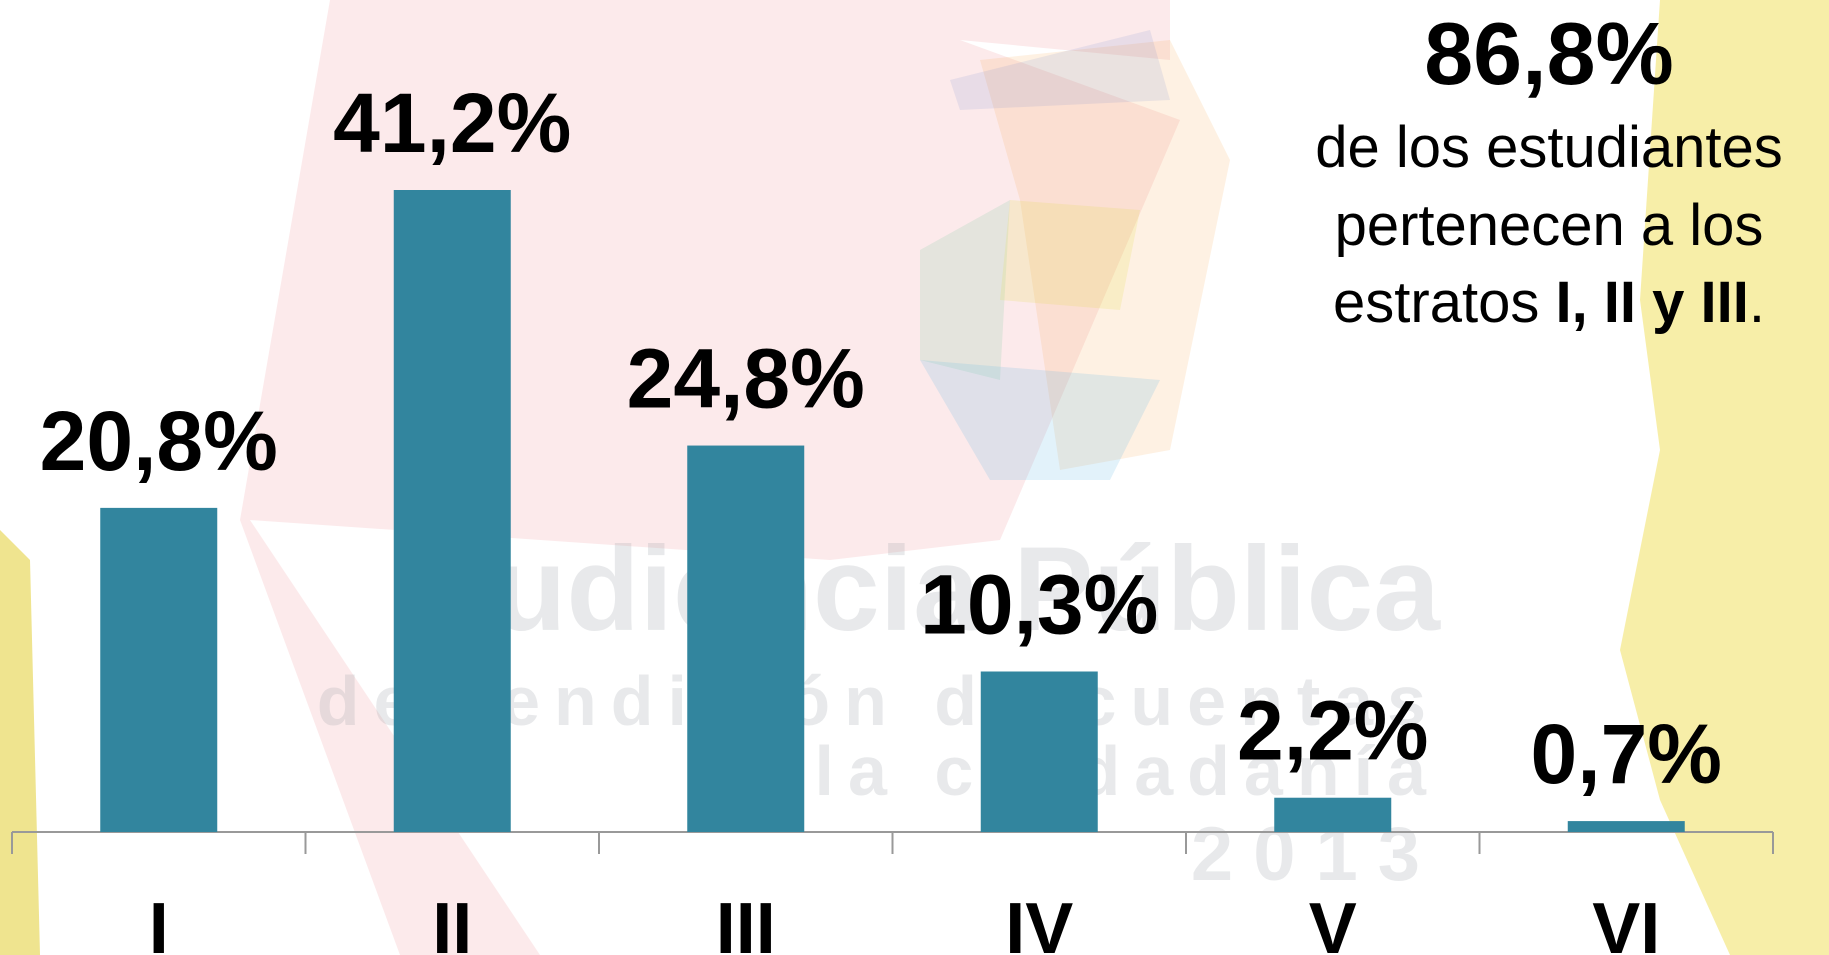 This screenshot has height=955, width=1829. I want to click on annotation-line: pertenecen a los, so click(1549, 225).